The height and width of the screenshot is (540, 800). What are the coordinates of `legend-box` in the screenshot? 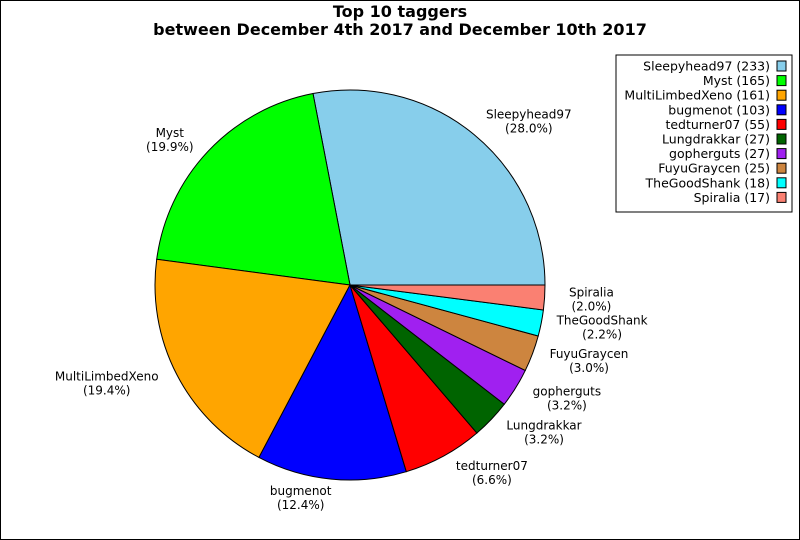 It's located at (704, 133).